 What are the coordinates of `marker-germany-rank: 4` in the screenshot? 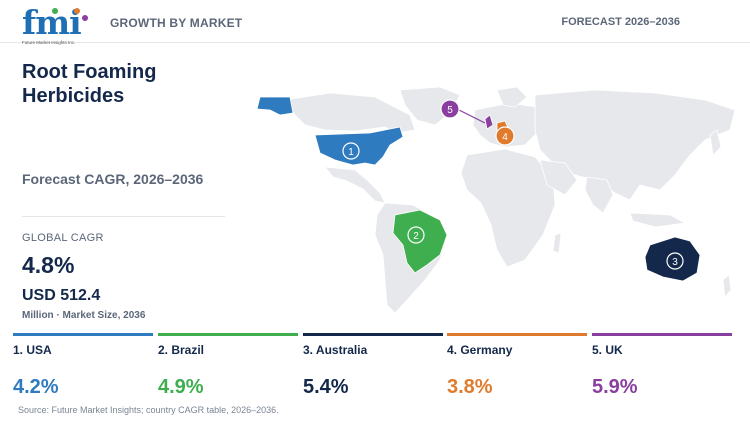 It's located at (505, 137).